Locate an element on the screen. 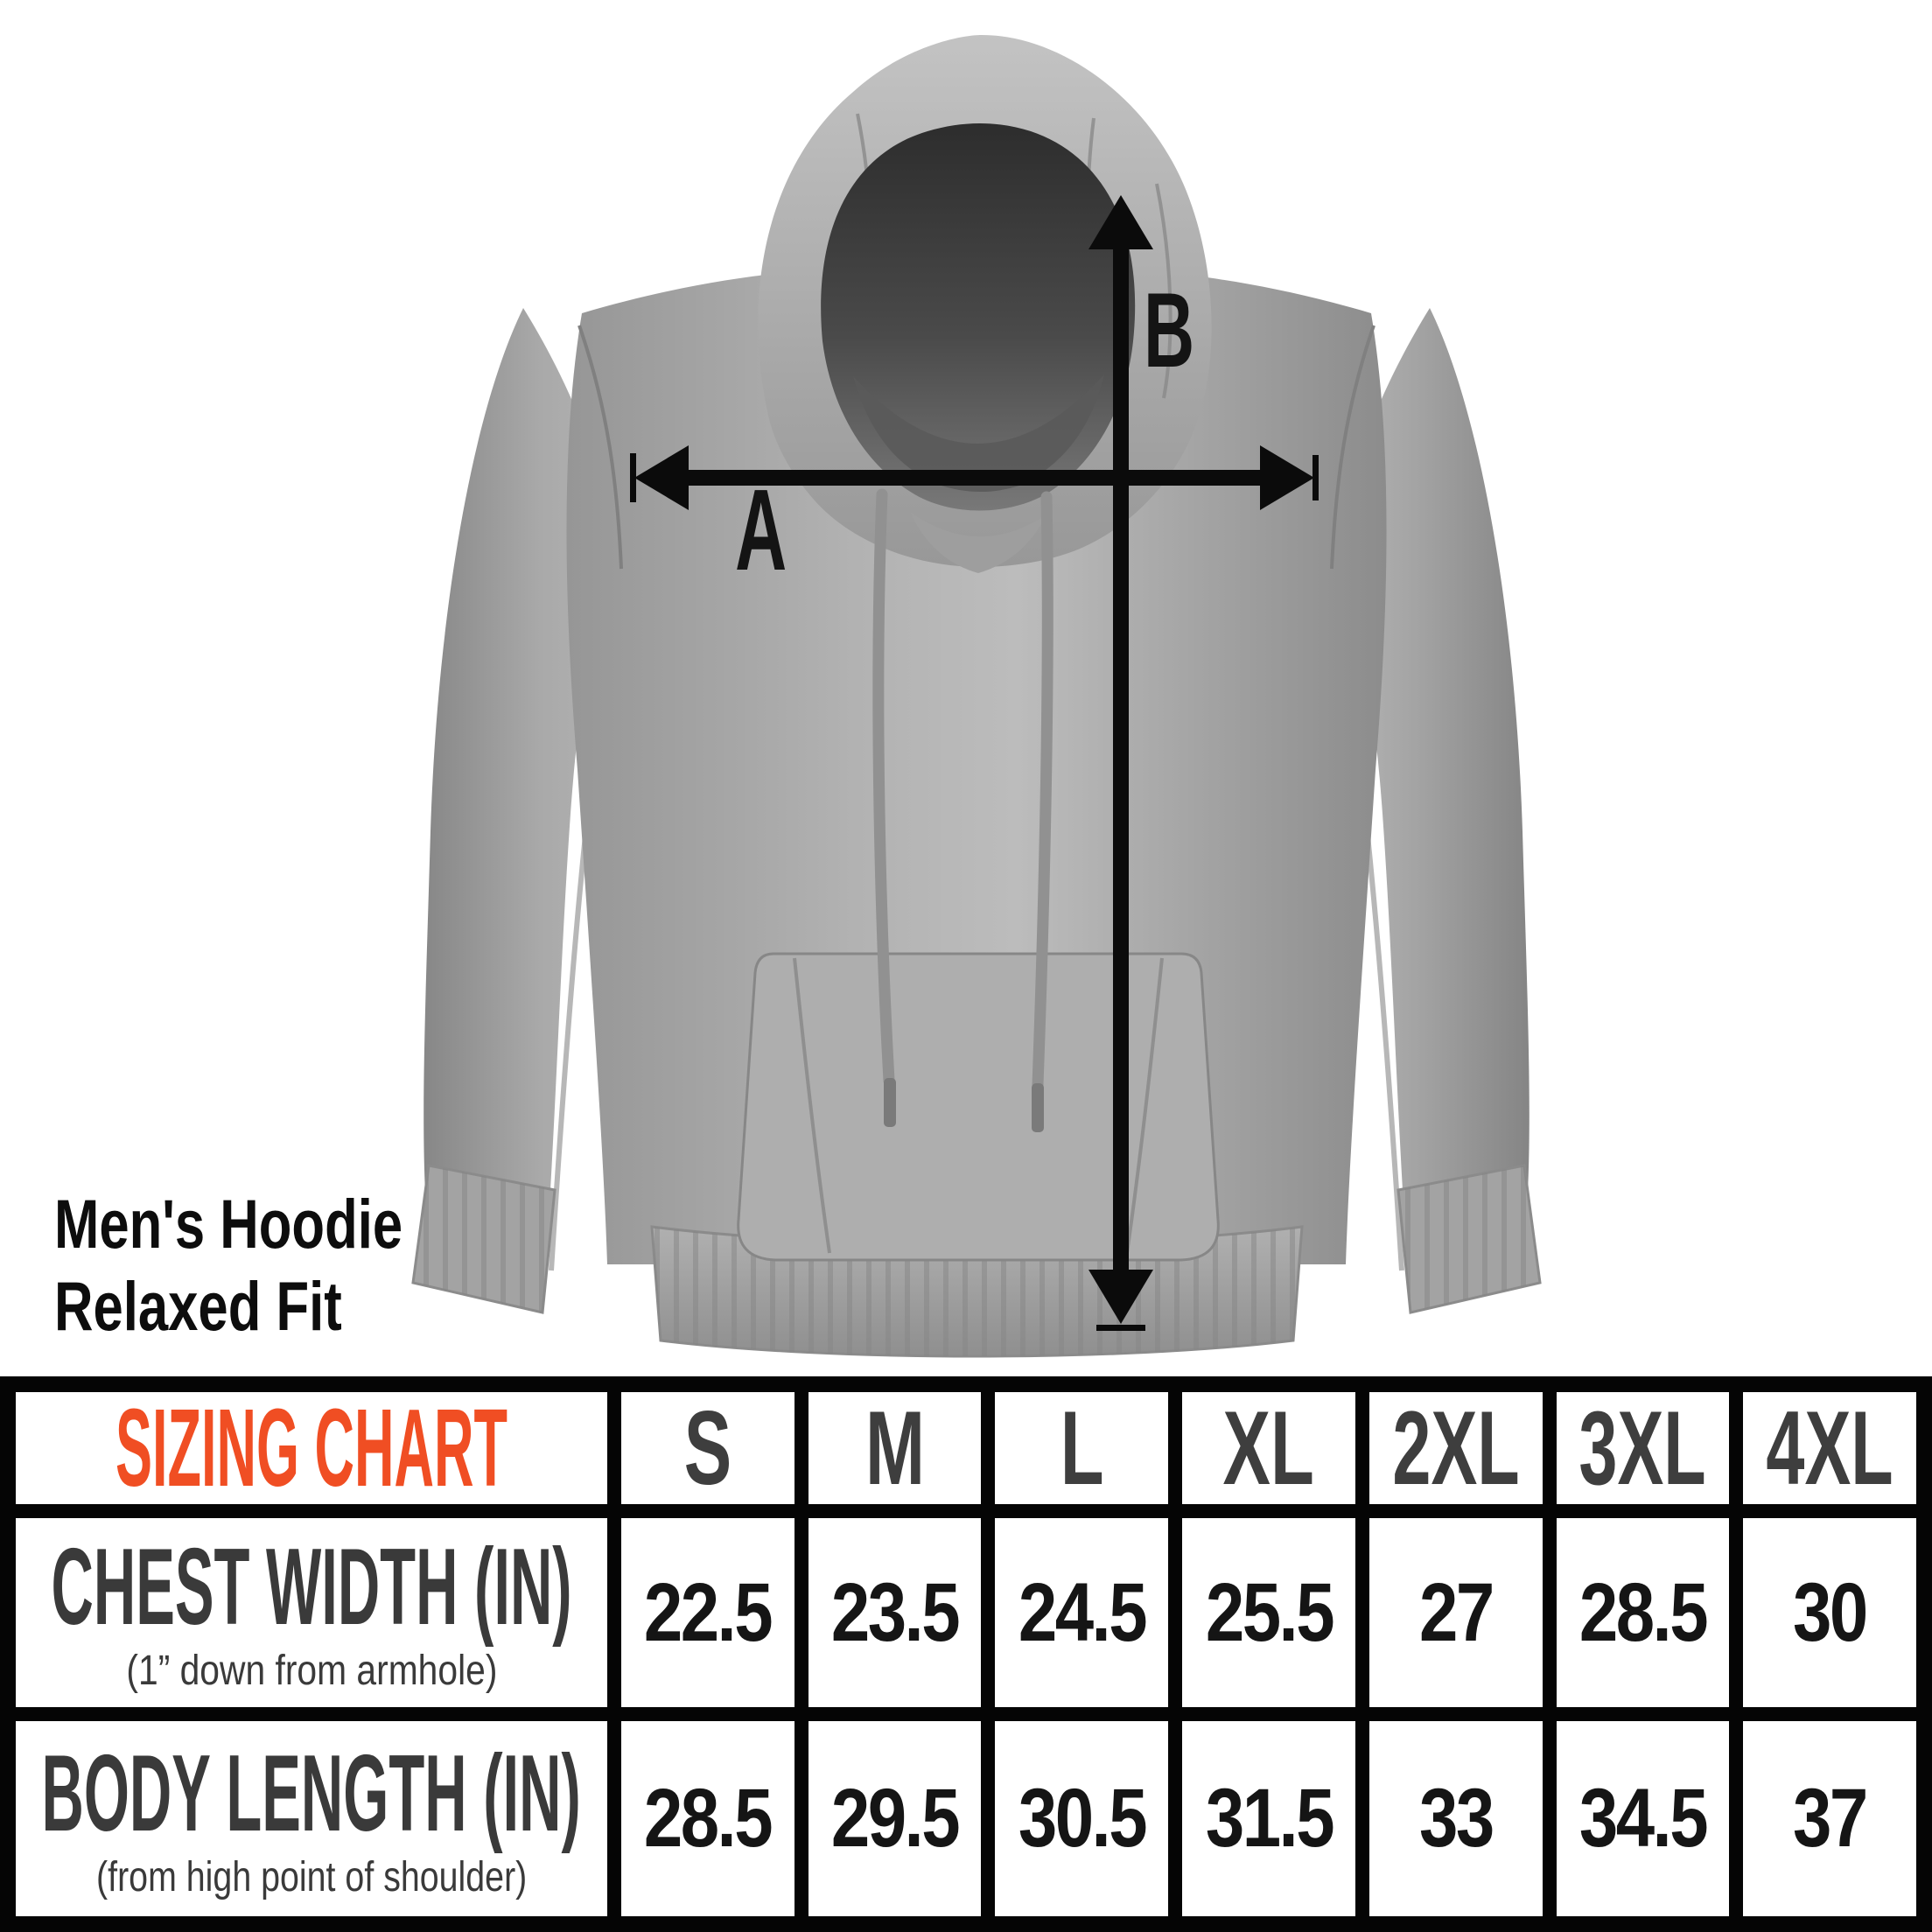 The width and height of the screenshot is (1932, 1932). product-title: Men's Hoodie Relaxed Fit is located at coordinates (277, 1265).